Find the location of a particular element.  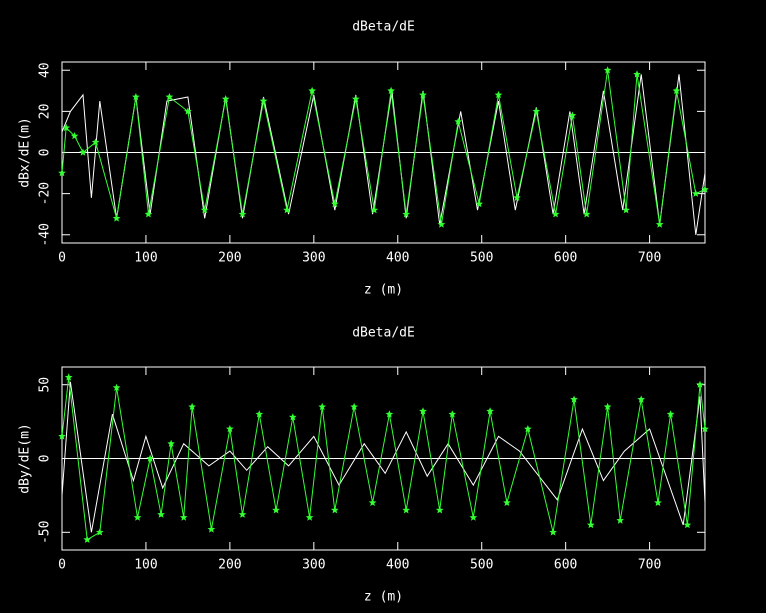

y-axis-label: dBx/dE(m) is located at coordinates (25, 152).